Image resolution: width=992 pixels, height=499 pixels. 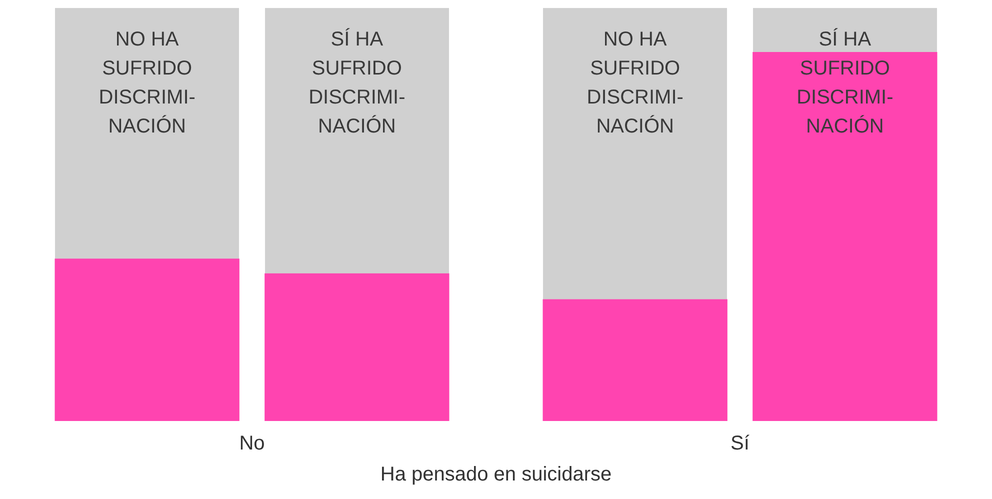 What do you see at coordinates (740, 443) in the screenshot?
I see `x-tick-label: Sí` at bounding box center [740, 443].